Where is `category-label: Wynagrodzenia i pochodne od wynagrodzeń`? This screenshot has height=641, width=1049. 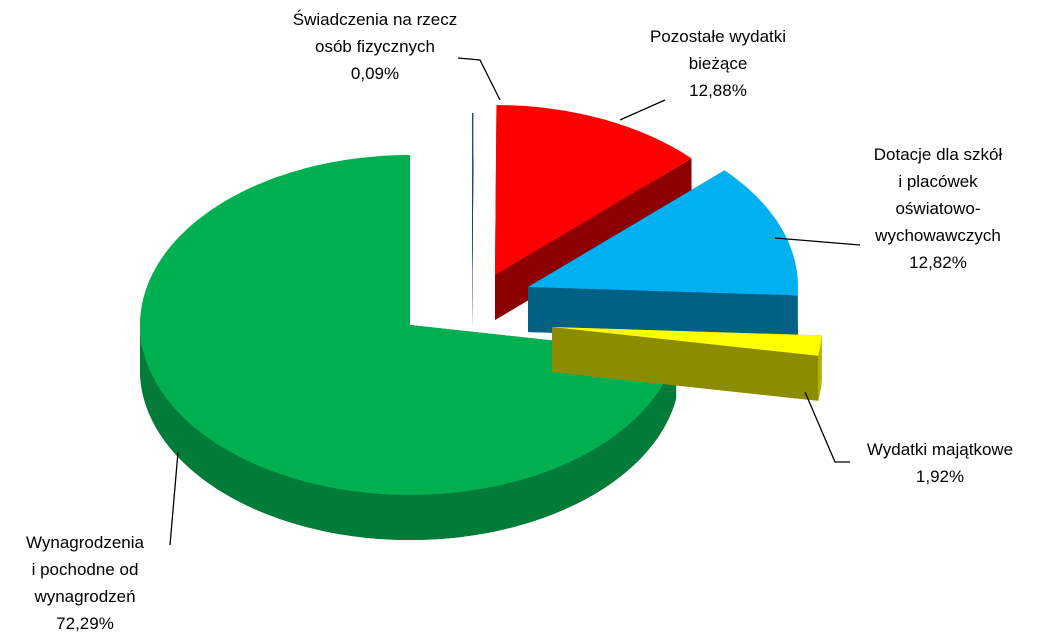 category-label: Wynagrodzenia i pochodne od wynagrodzeń is located at coordinates (85, 569).